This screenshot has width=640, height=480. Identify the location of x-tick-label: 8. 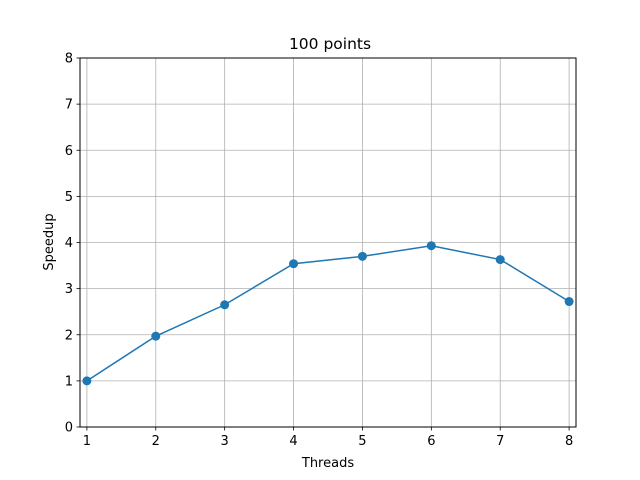
(569, 441).